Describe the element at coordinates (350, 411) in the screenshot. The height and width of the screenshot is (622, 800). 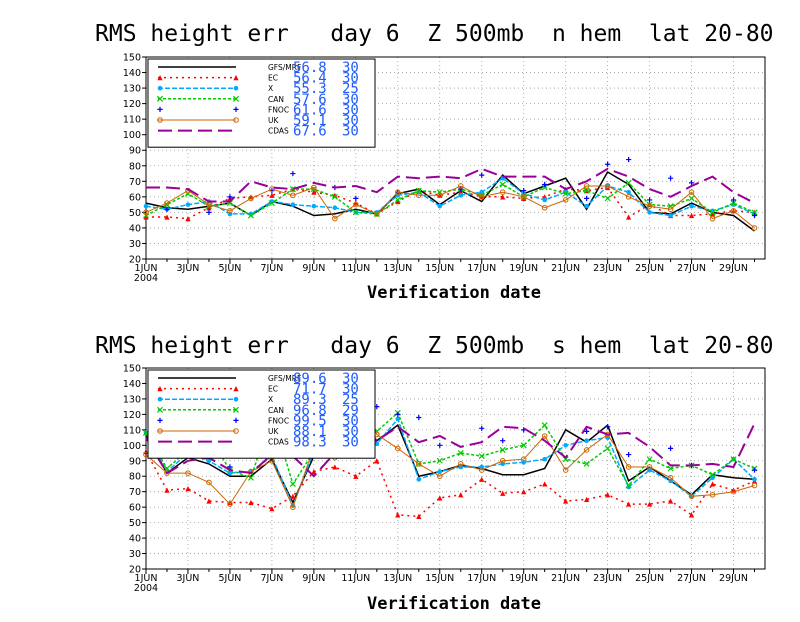
I see `legend-case-count: 29` at that location.